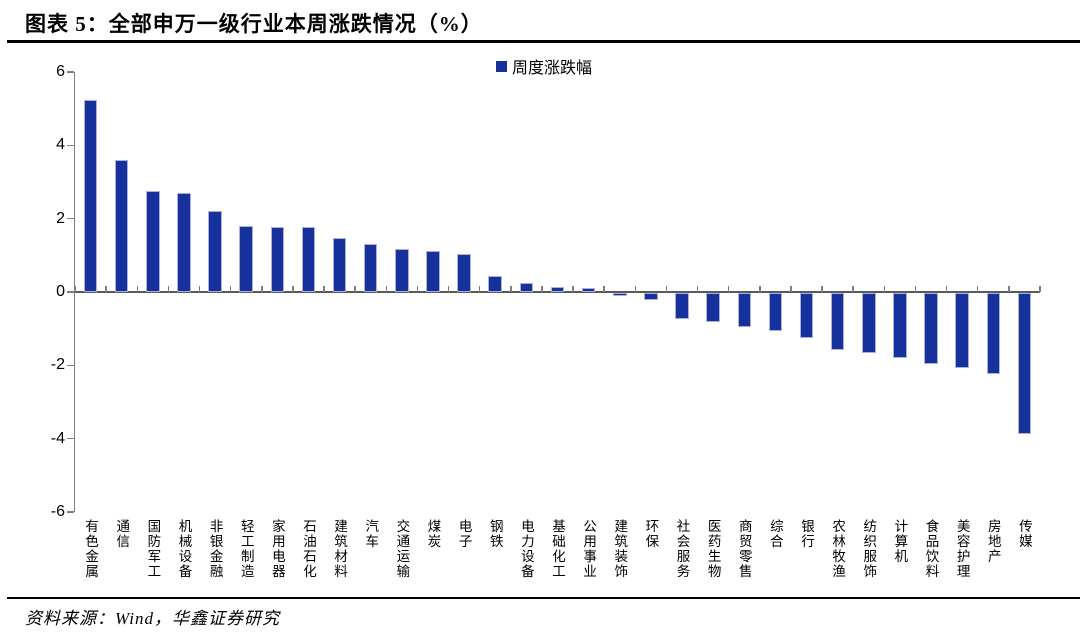  Describe the element at coordinates (588, 289) in the screenshot. I see `bar-公用事业` at that location.